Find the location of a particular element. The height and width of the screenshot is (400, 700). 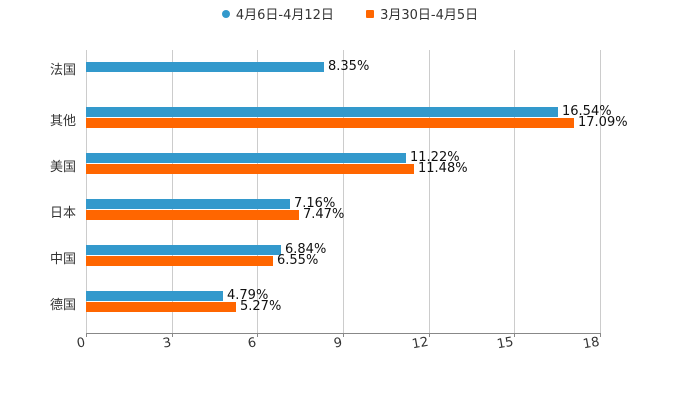

bar-value-label: 11.48% is located at coordinates (443, 168).